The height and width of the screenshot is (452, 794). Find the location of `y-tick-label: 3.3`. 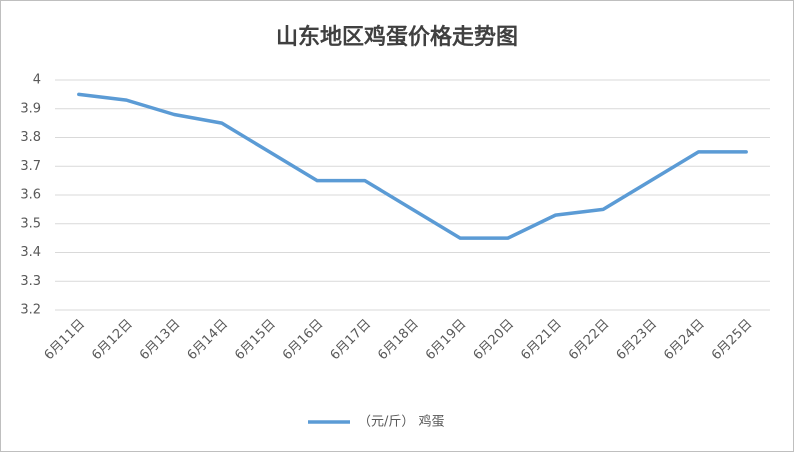

y-tick-label: 3.3 is located at coordinates (30, 281).